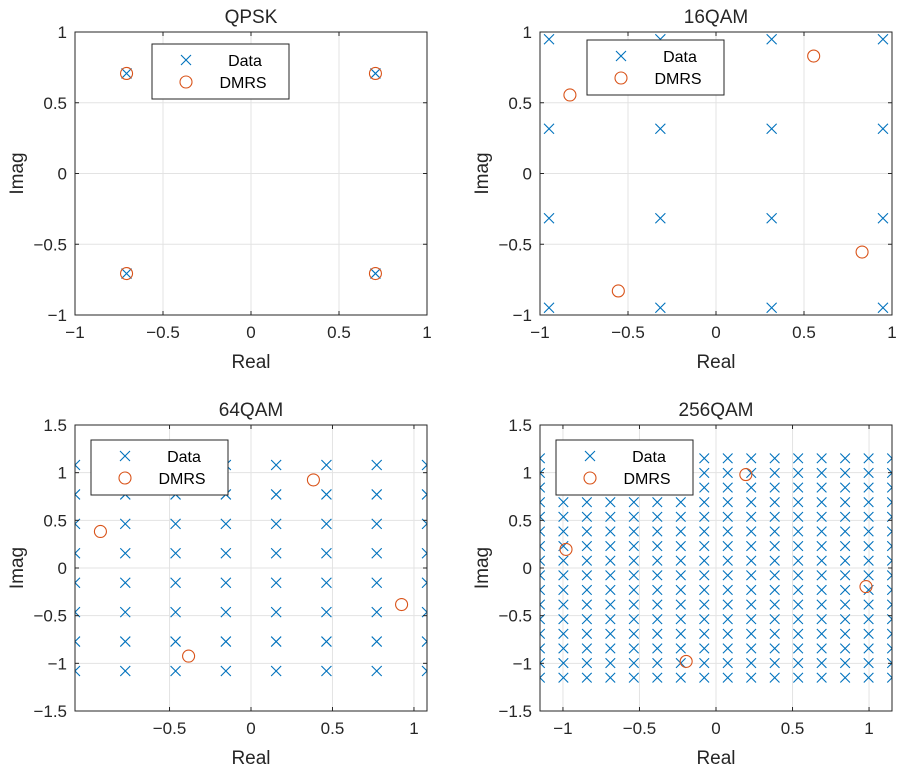  I want to click on chart-title: QPSK, so click(251, 17).